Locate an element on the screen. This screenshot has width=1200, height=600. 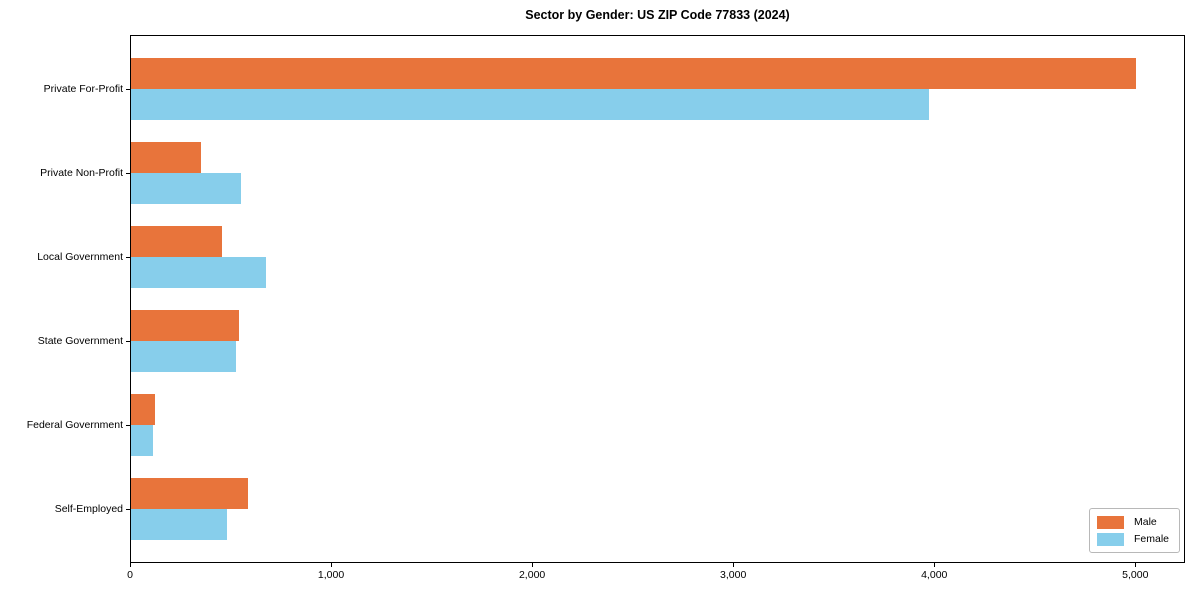
female-series-swatch is located at coordinates (1110, 539).